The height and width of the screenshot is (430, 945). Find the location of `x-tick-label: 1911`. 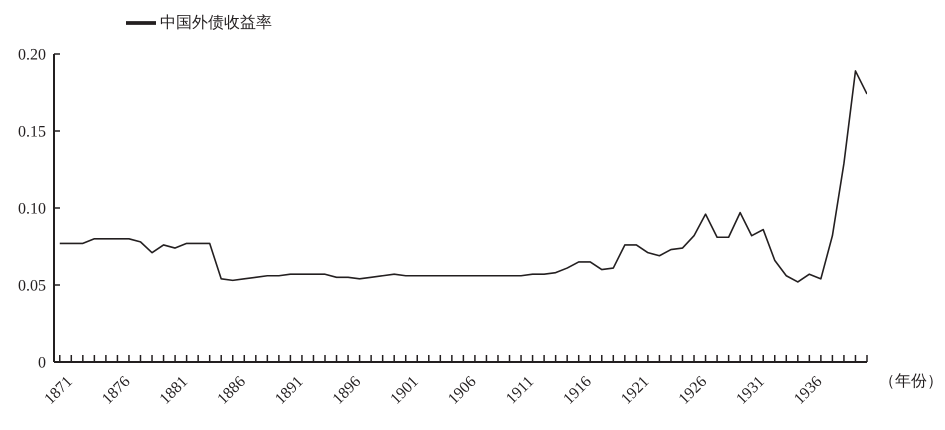

x-tick-label: 1911 is located at coordinates (520, 390).